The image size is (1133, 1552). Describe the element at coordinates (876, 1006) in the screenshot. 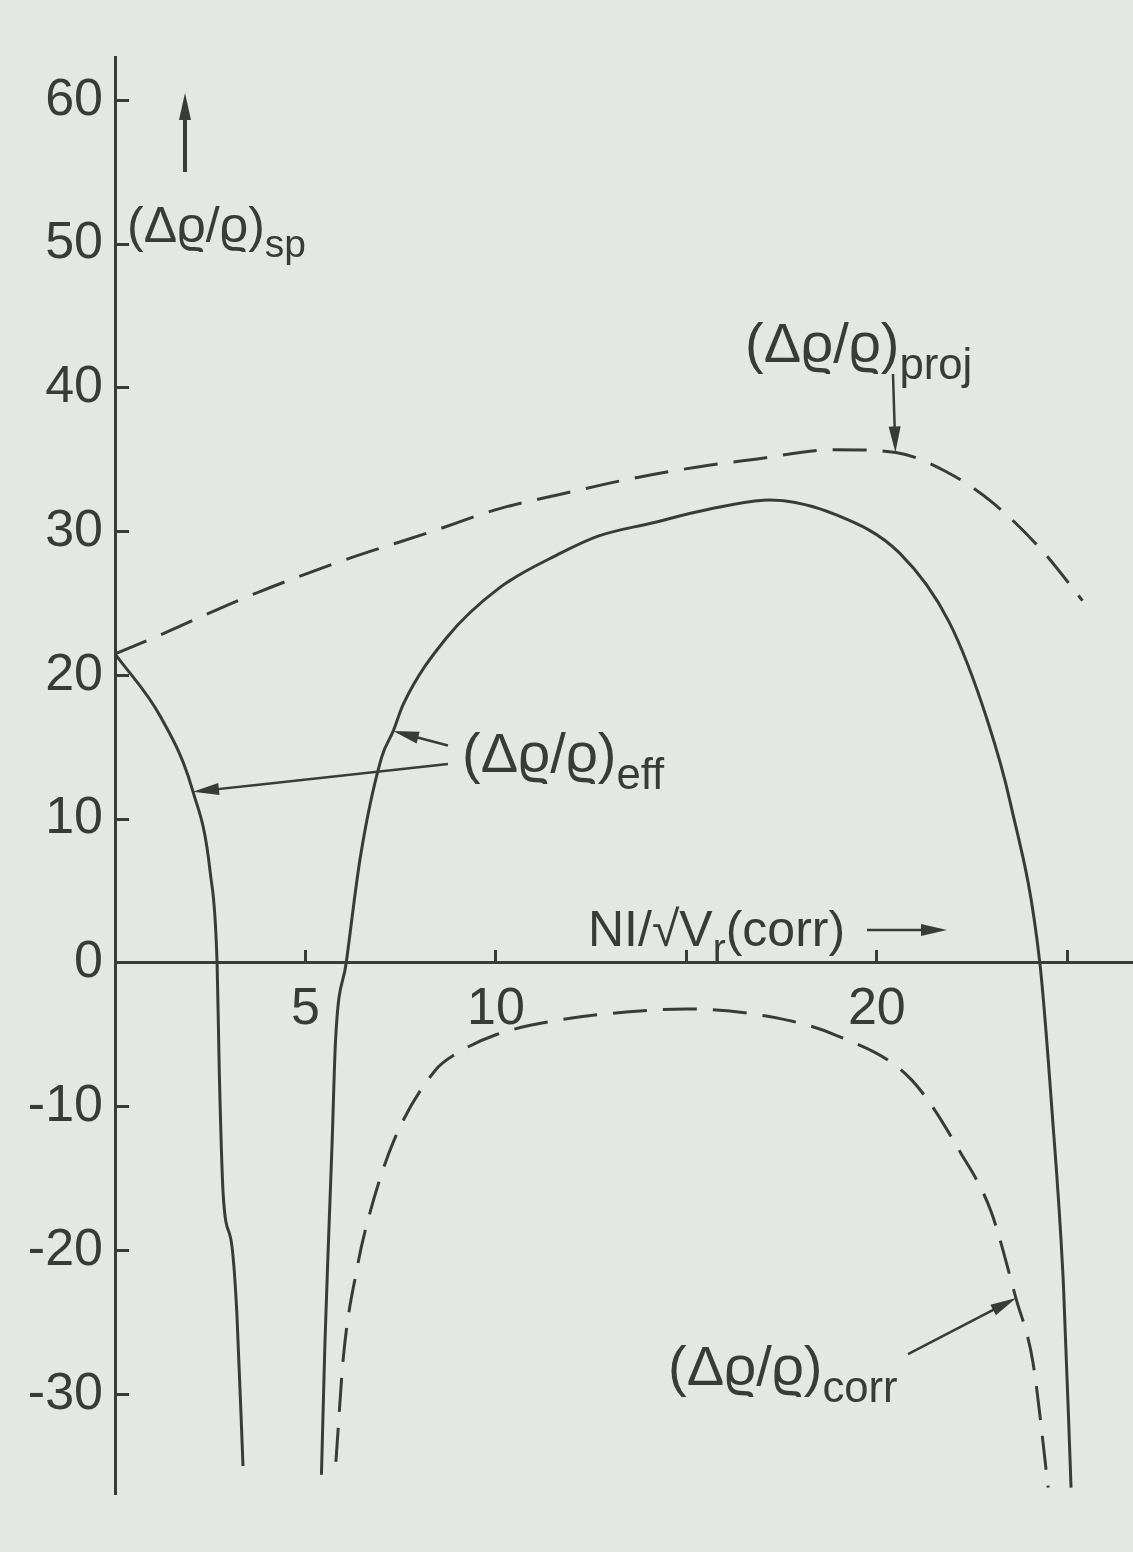

I see `x-tick-label: 20` at that location.